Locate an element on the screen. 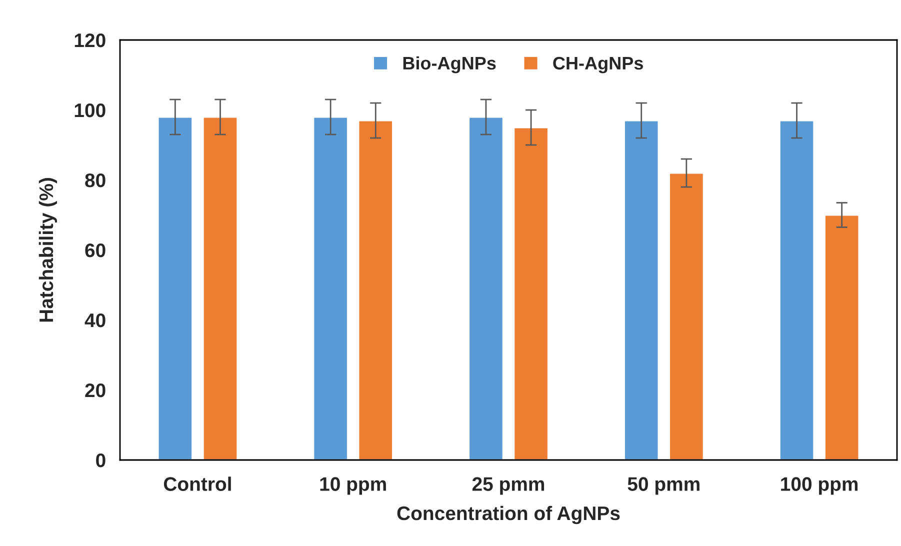 The height and width of the screenshot is (546, 901). legend-label: CH-AgNPs is located at coordinates (598, 65).